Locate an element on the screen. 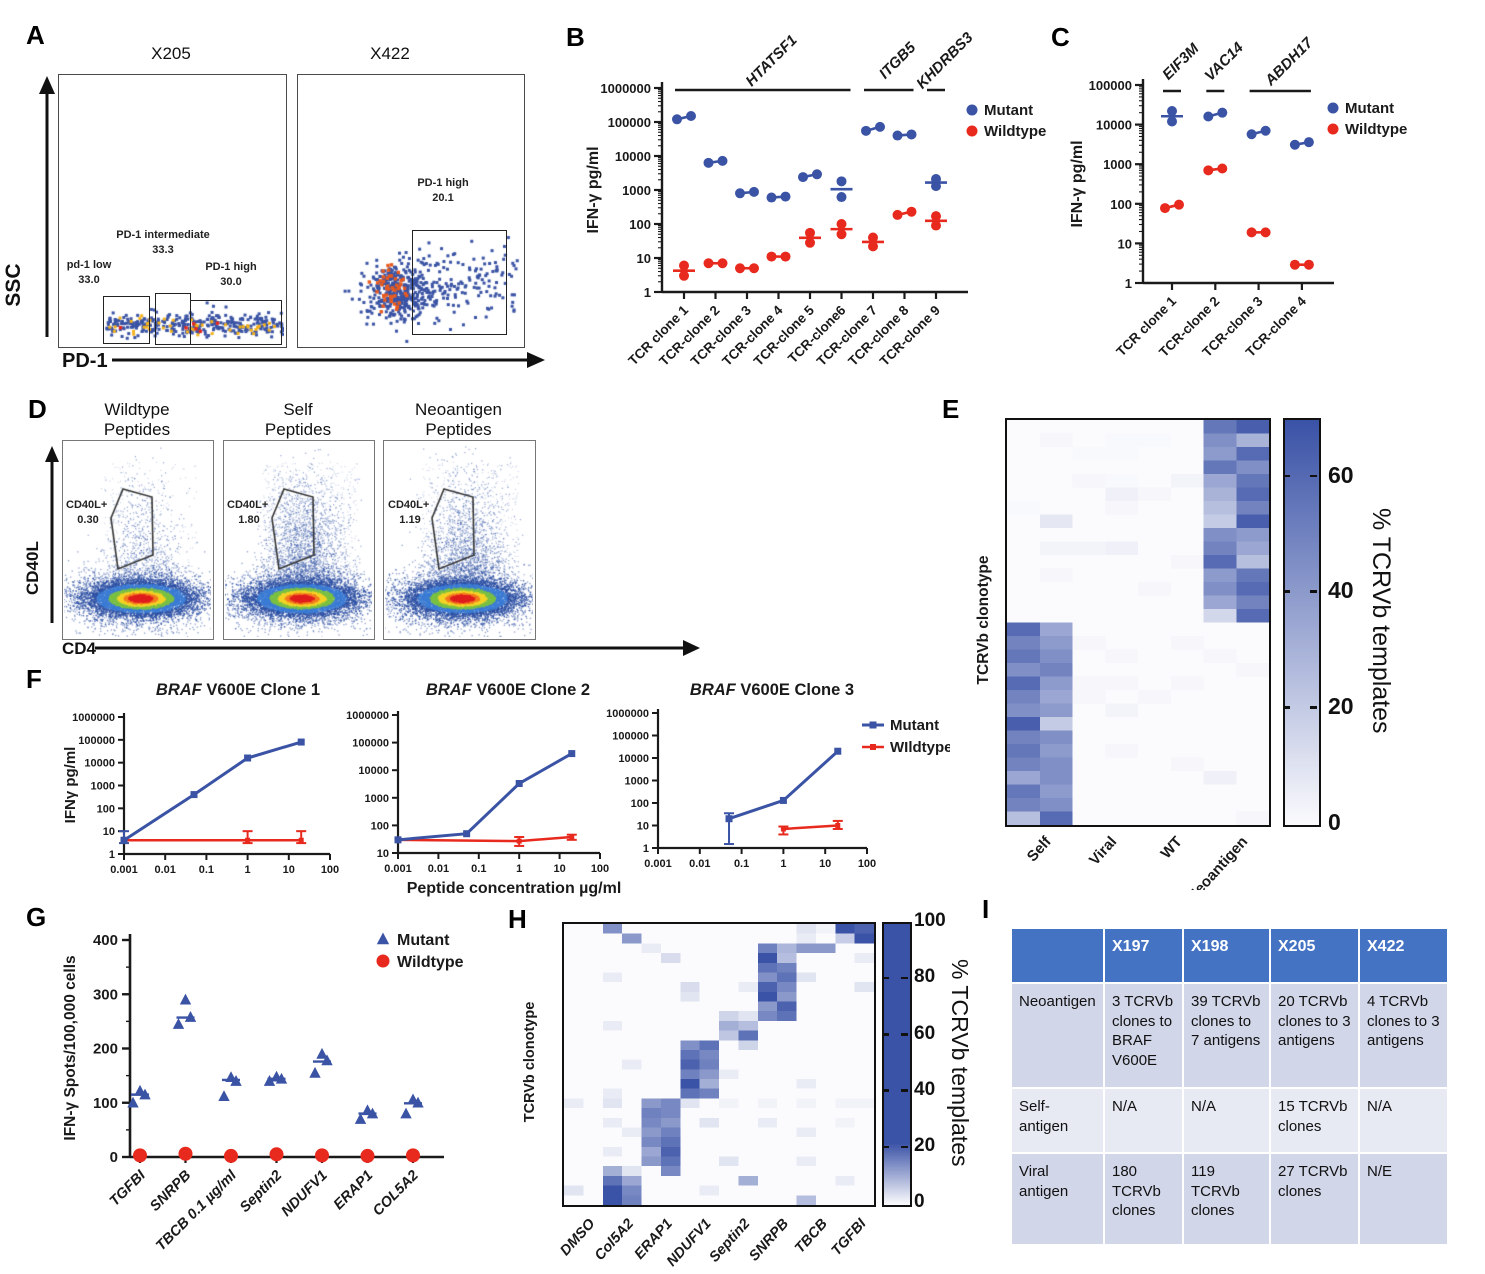 This screenshot has height=1274, width=1485. d-title-line1: Wildtype is located at coordinates (137, 409).